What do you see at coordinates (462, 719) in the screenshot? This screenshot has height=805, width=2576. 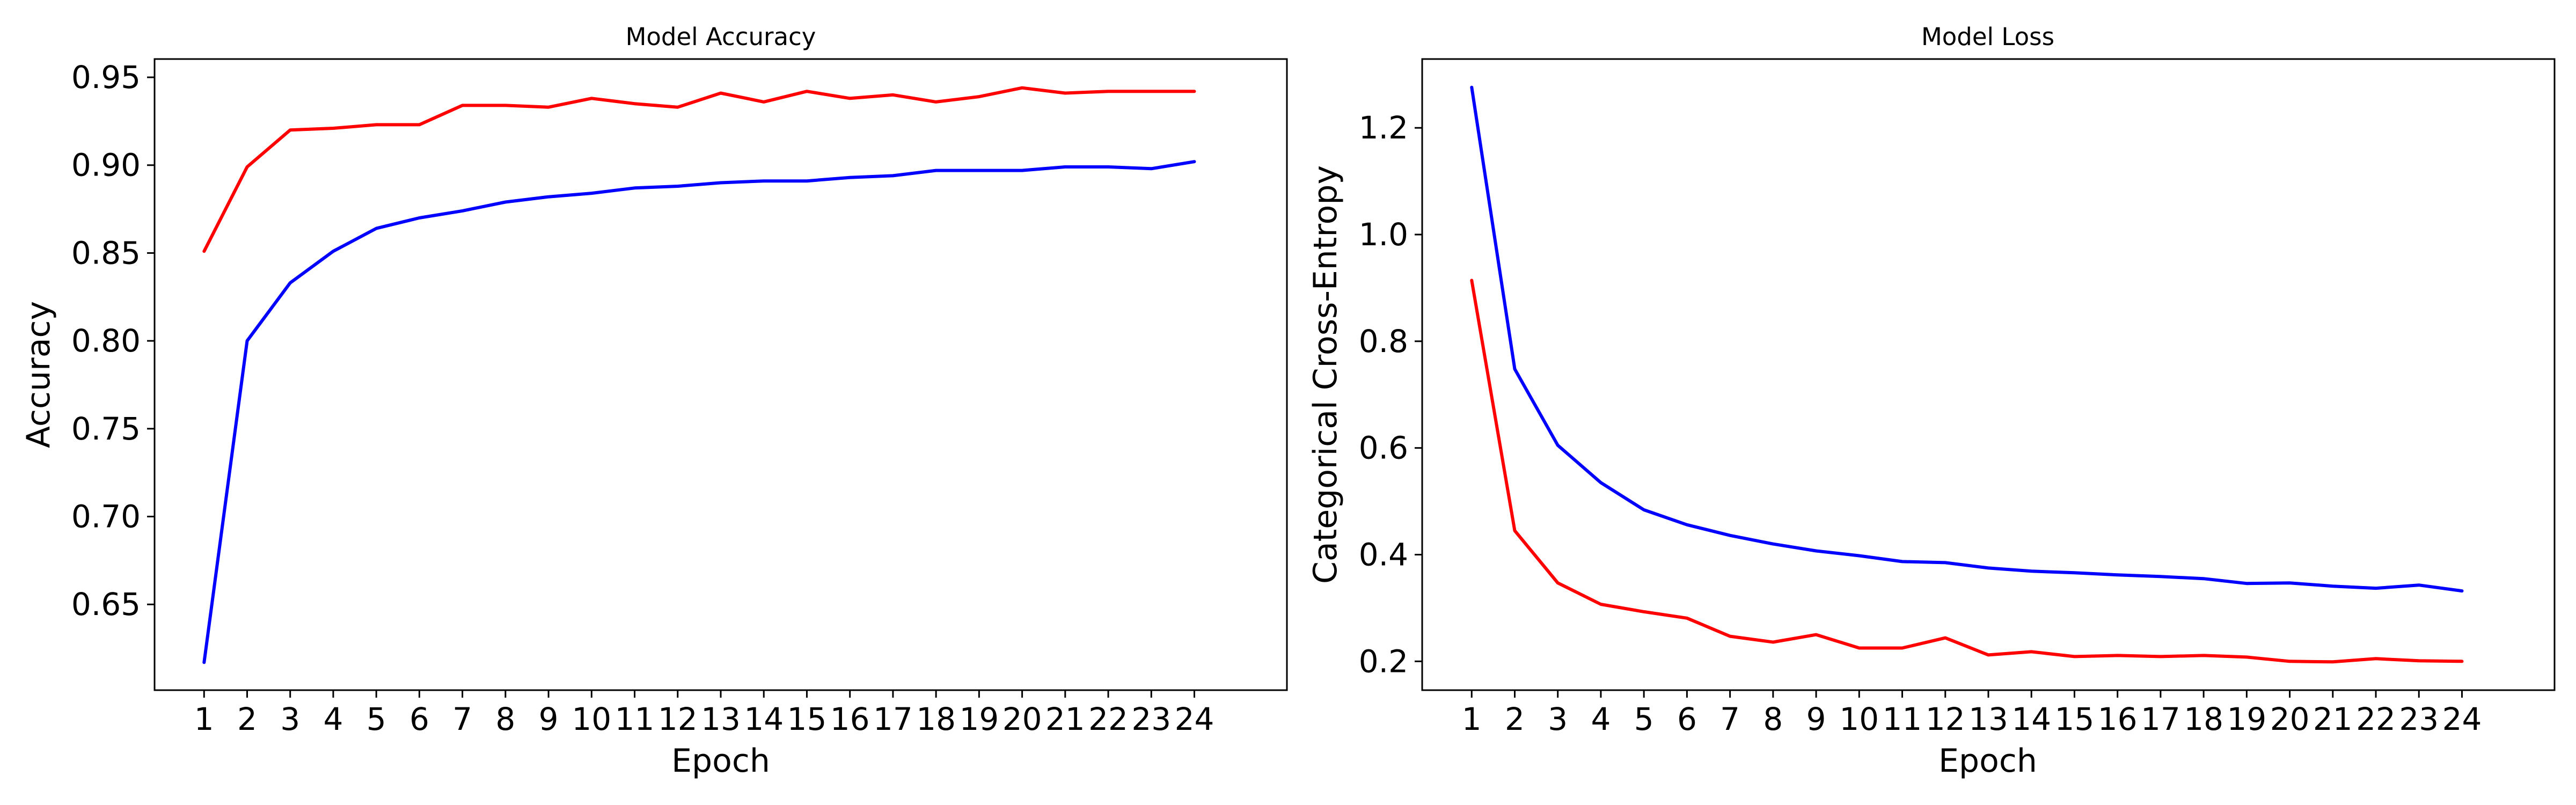 I see `accuracy-x-tick-label: 7` at bounding box center [462, 719].